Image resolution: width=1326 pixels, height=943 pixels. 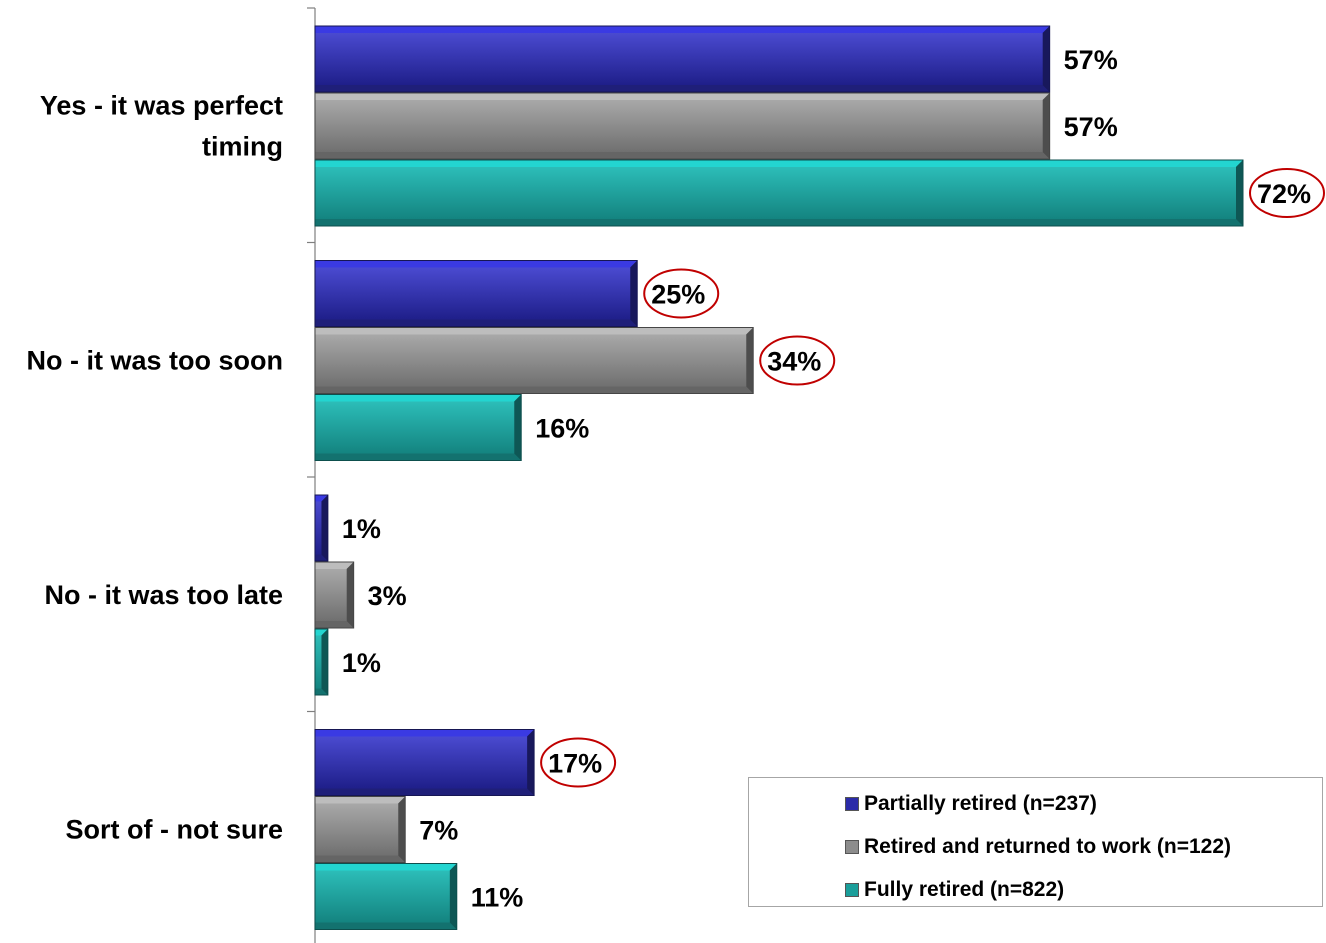 What do you see at coordinates (1047, 846) in the screenshot?
I see `legend-label-retired-returned: Retired and returned to work (n=122)` at bounding box center [1047, 846].